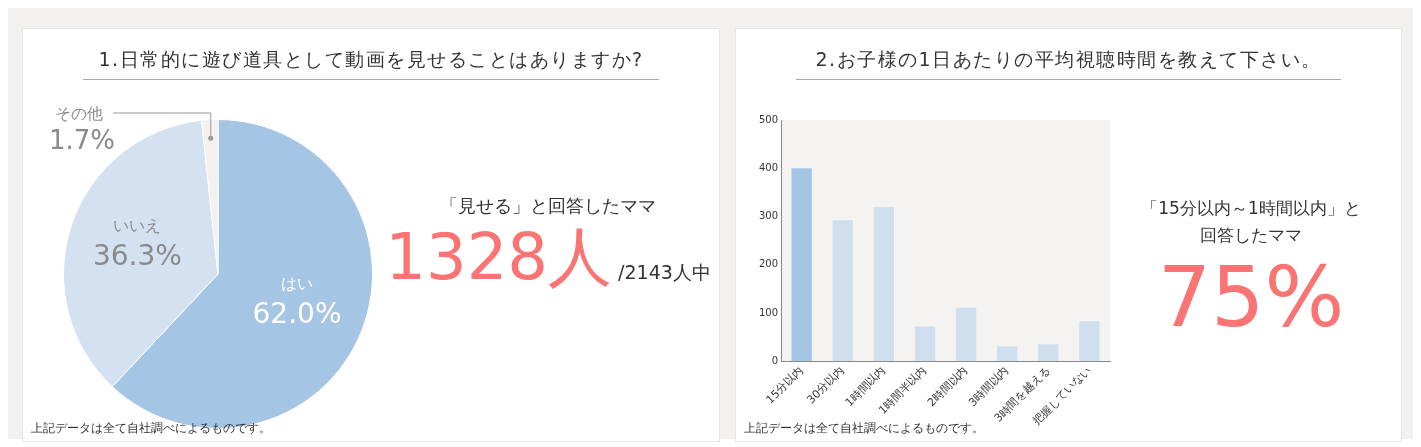 The image size is (1421, 447). I want to click on text: 75%, so click(1251, 297).